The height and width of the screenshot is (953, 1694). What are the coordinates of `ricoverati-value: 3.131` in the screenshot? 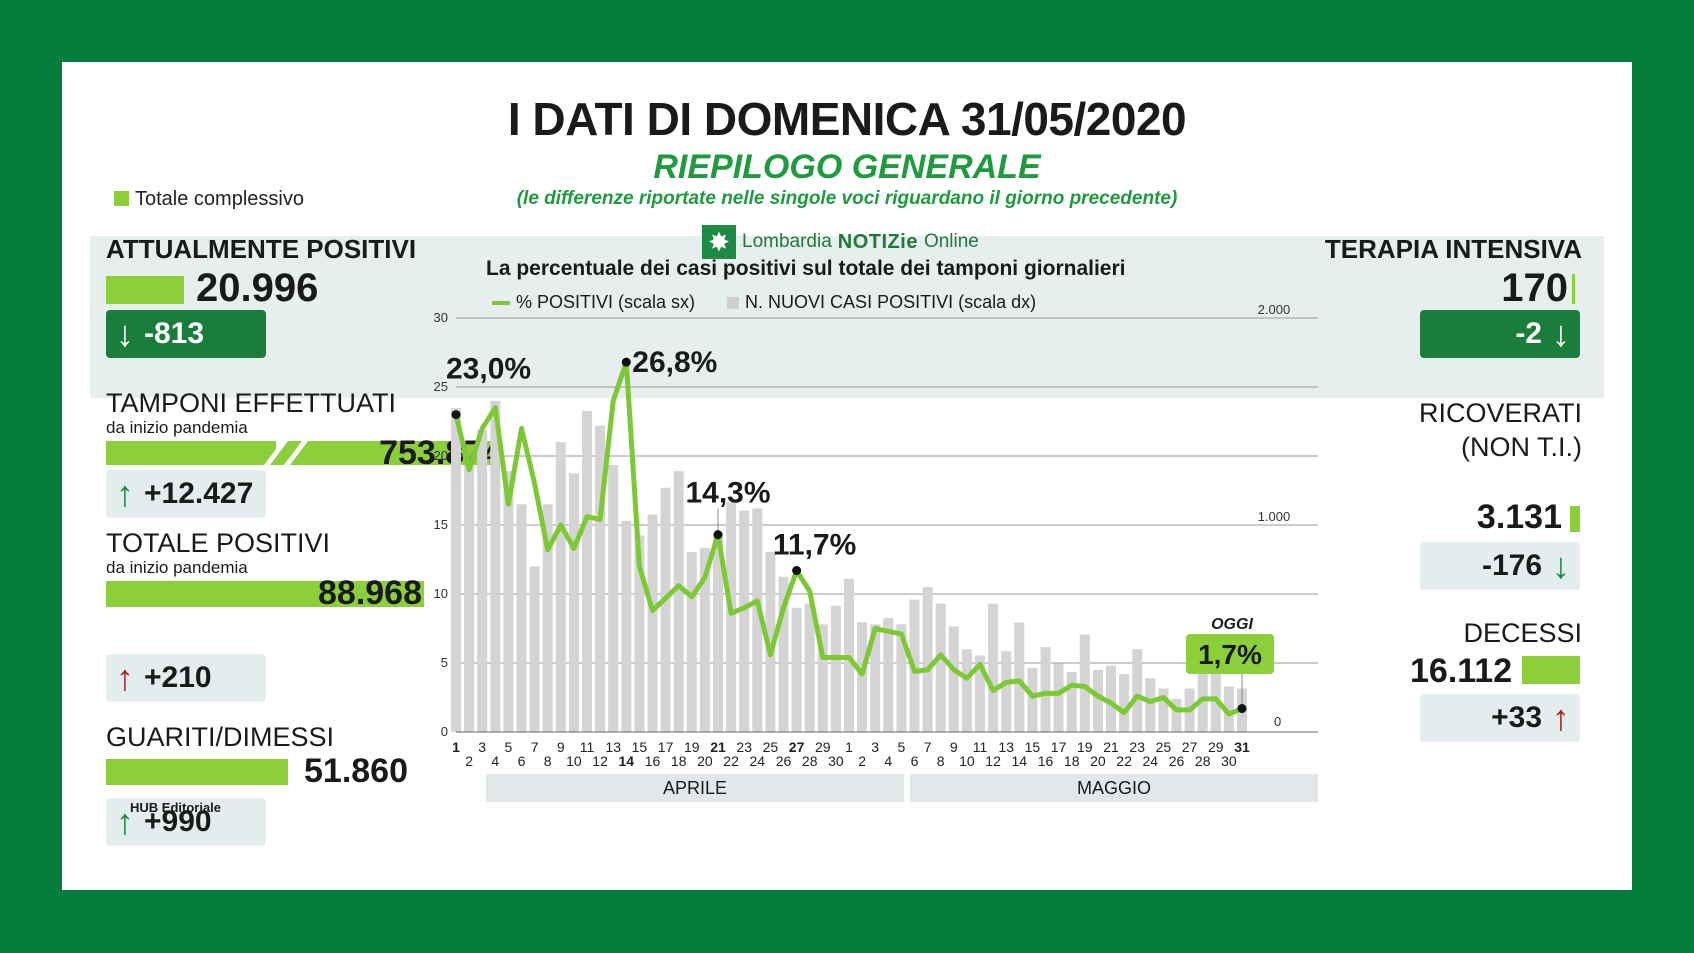 It's located at (1519, 517).